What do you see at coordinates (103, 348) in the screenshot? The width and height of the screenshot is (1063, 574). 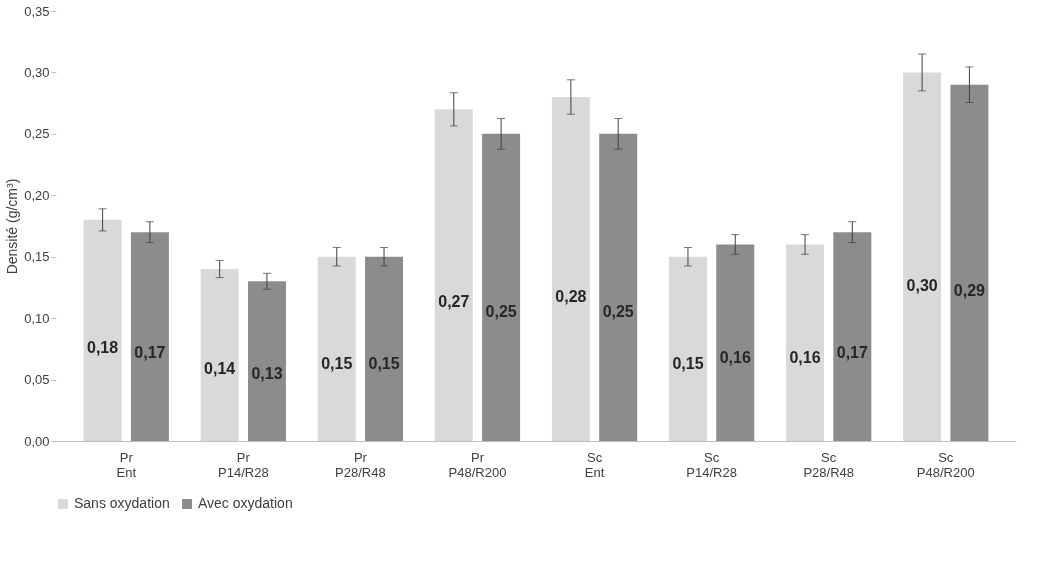 I see `data-label: 0,18` at bounding box center [103, 348].